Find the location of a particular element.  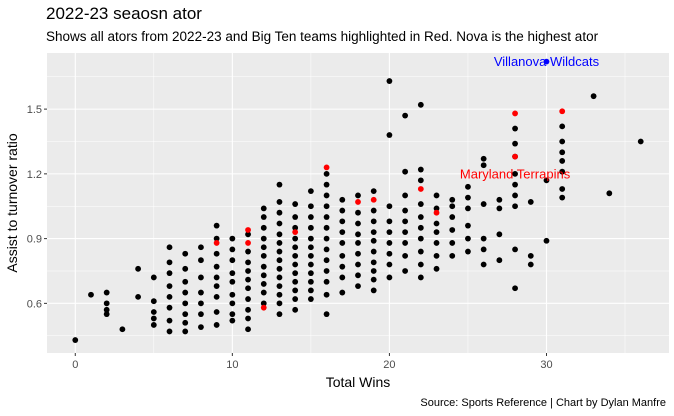

x-tick-label: 0 is located at coordinates (75, 365).